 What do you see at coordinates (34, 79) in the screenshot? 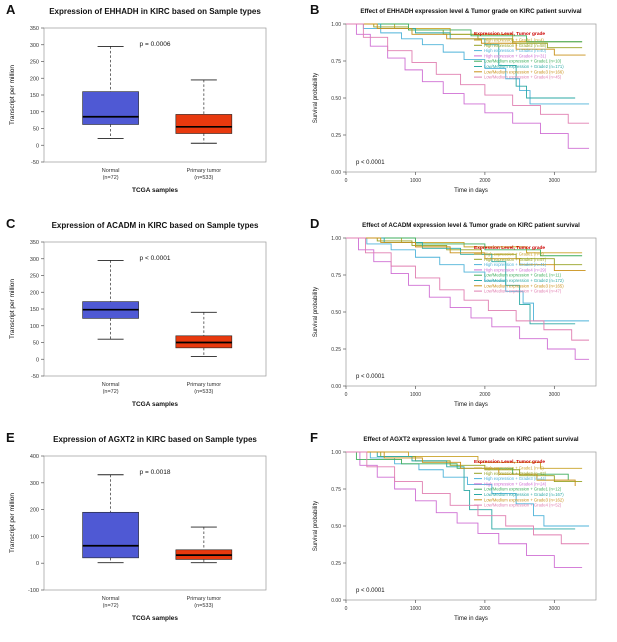
I see `y-tick-label: 200` at bounding box center [34, 79].